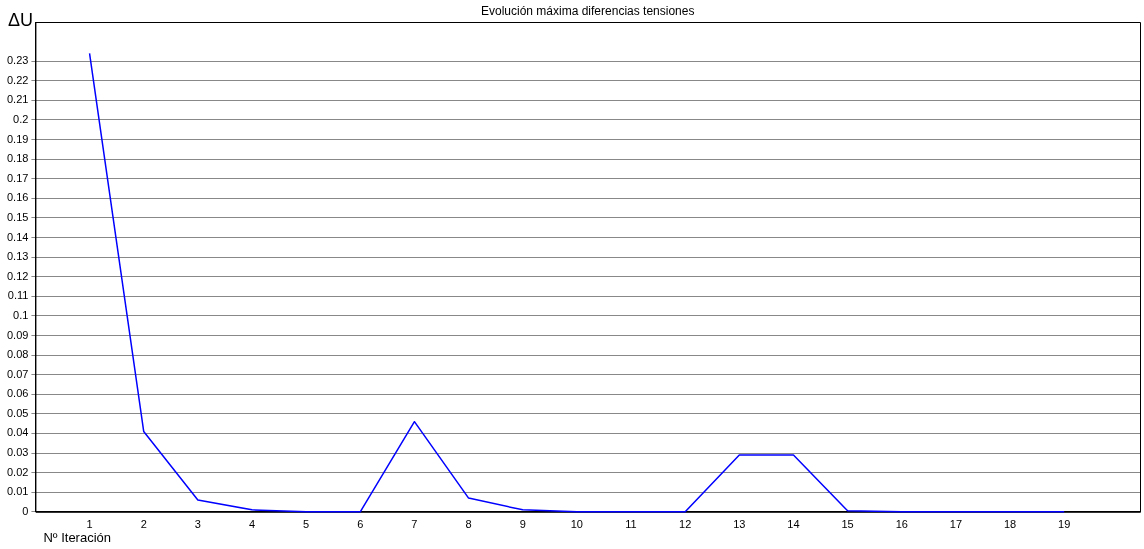 The image size is (1144, 549). I want to click on x-tick-label: 18, so click(1010, 524).